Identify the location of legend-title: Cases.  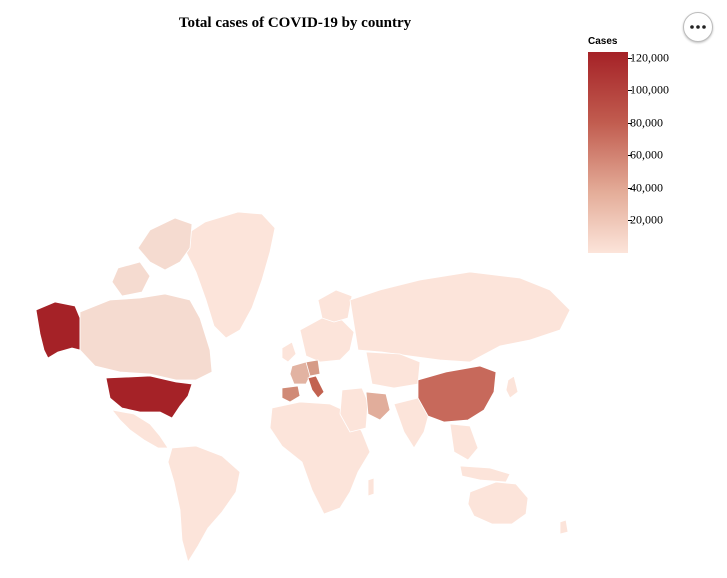
(603, 41).